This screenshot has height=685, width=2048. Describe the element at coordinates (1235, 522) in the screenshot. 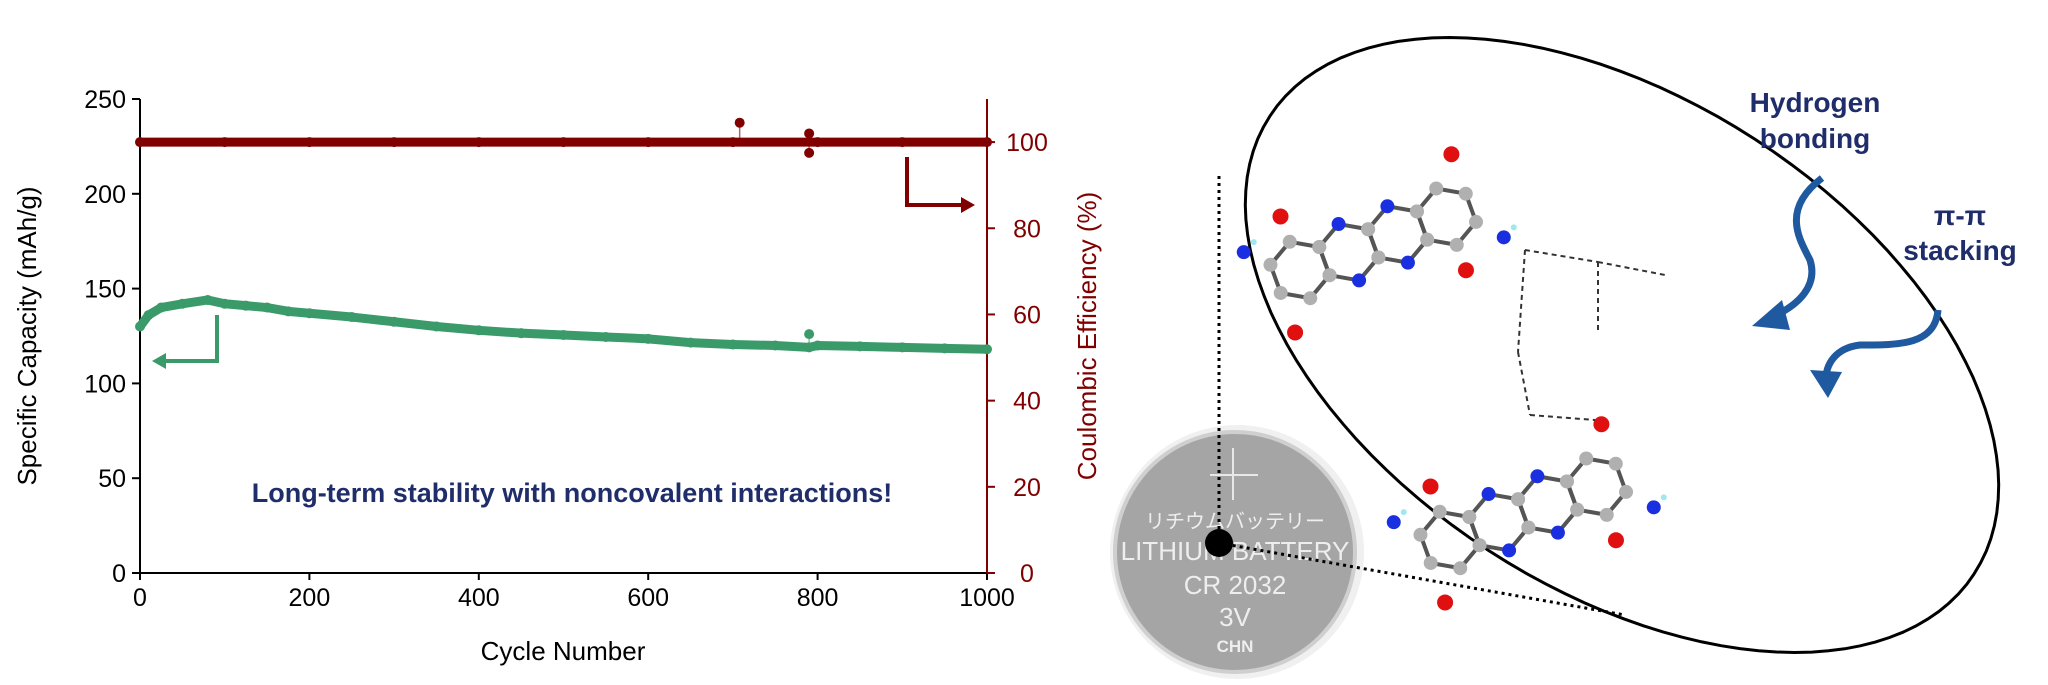

I see `coin-text-jp: リチウムバッテリー` at that location.